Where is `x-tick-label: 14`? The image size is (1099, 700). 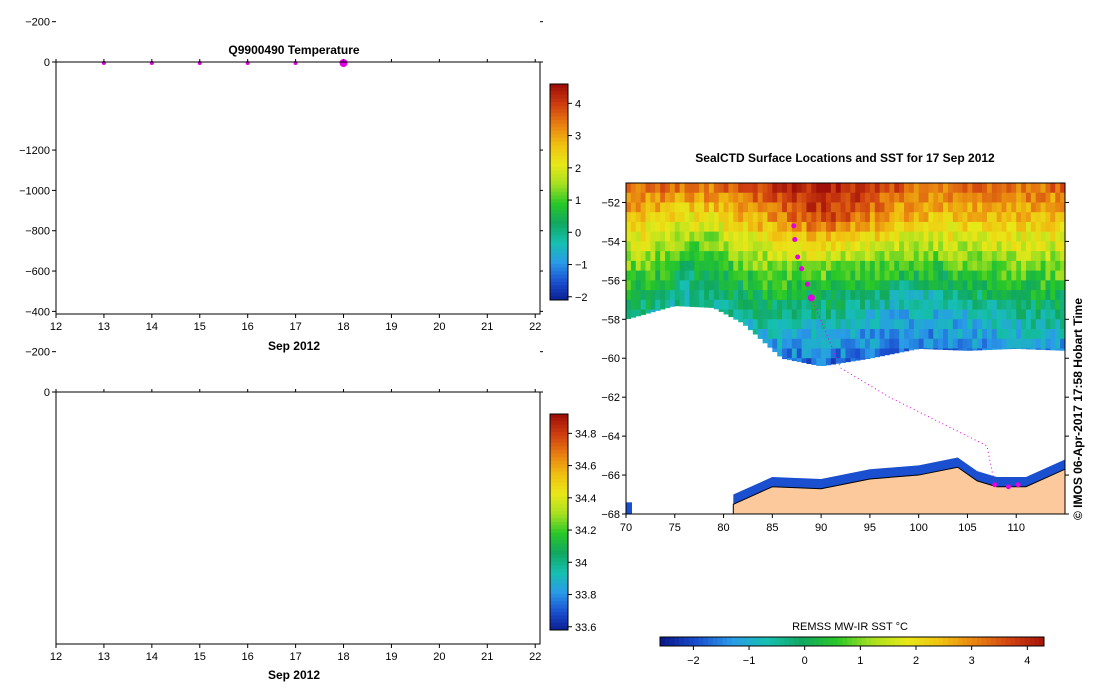 x-tick-label: 14 is located at coordinates (152, 657).